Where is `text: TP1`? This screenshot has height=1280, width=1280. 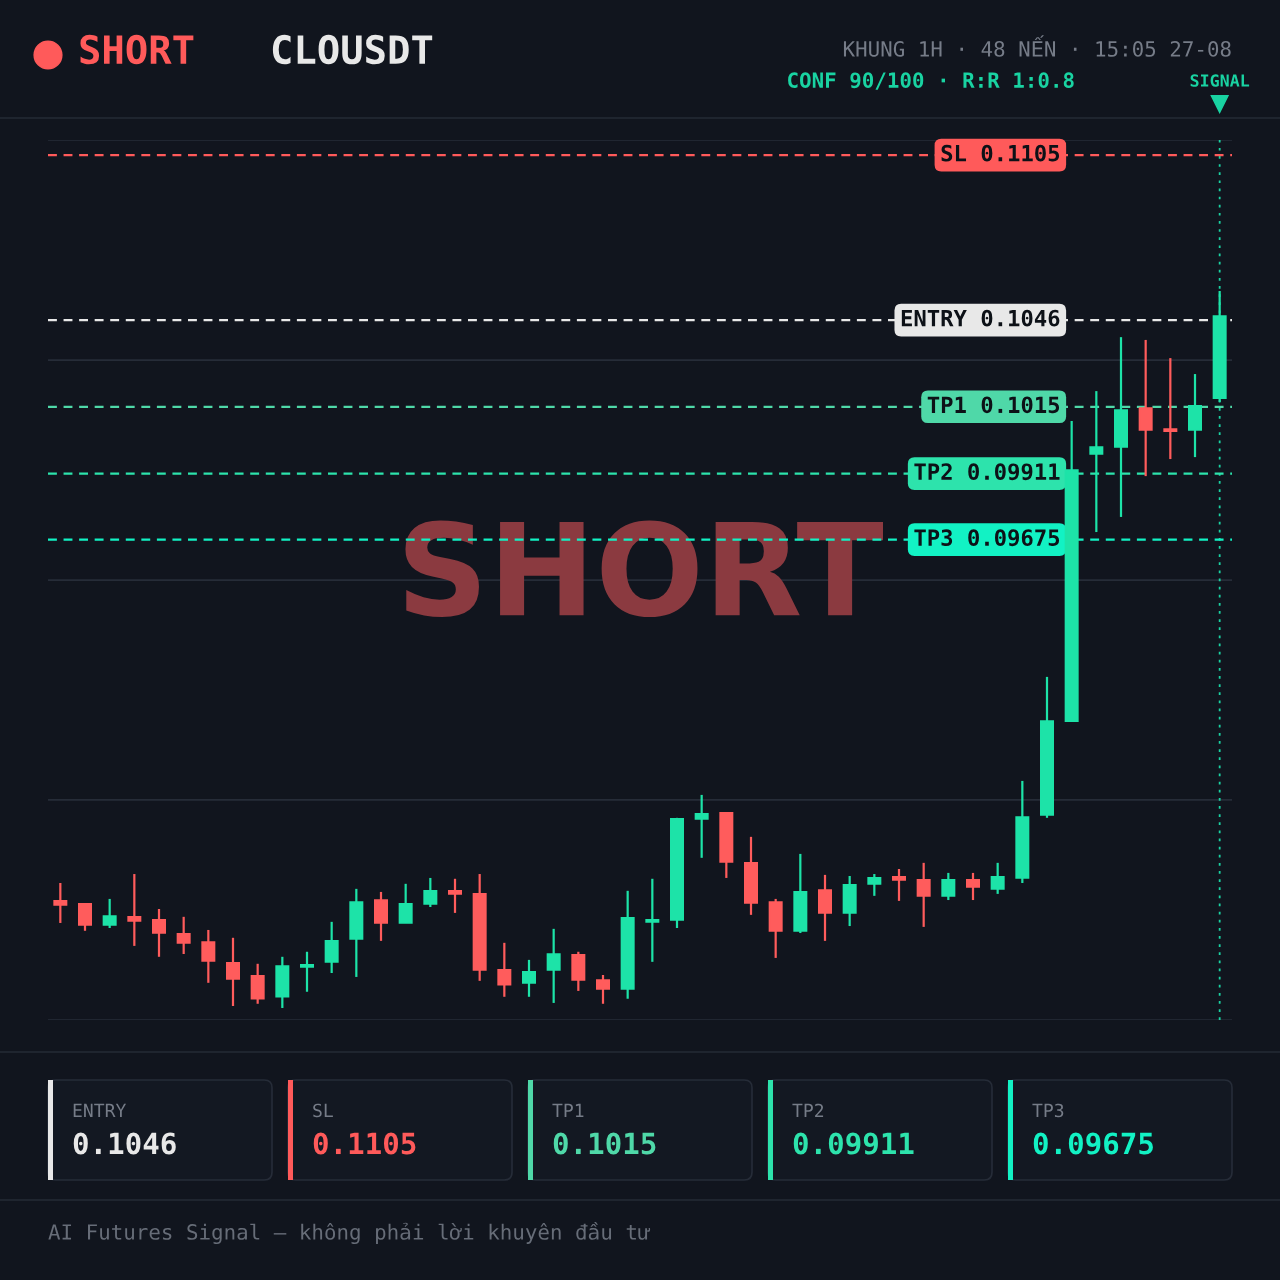
text: TP1 is located at coordinates (568, 1110).